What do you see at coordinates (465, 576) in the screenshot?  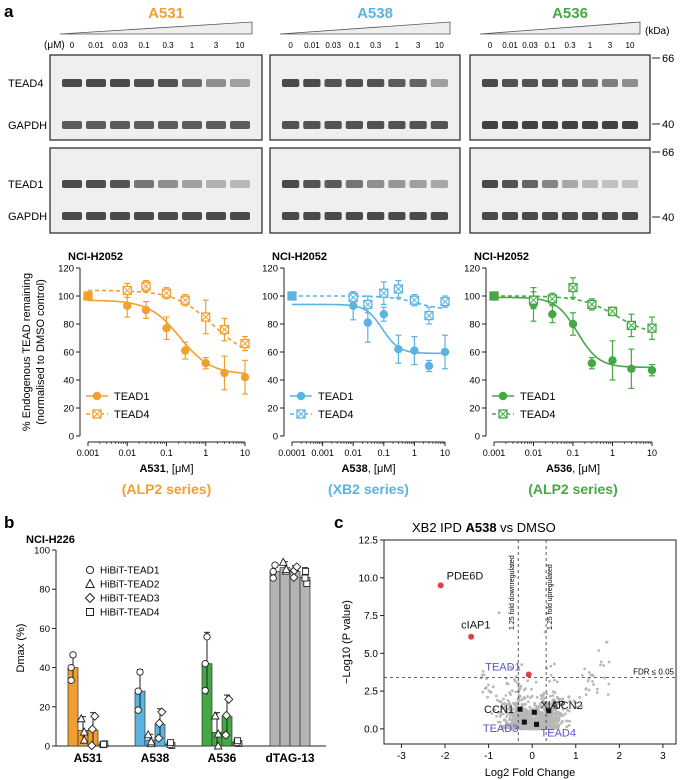 I see `highlight-label: PDE6D` at bounding box center [465, 576].